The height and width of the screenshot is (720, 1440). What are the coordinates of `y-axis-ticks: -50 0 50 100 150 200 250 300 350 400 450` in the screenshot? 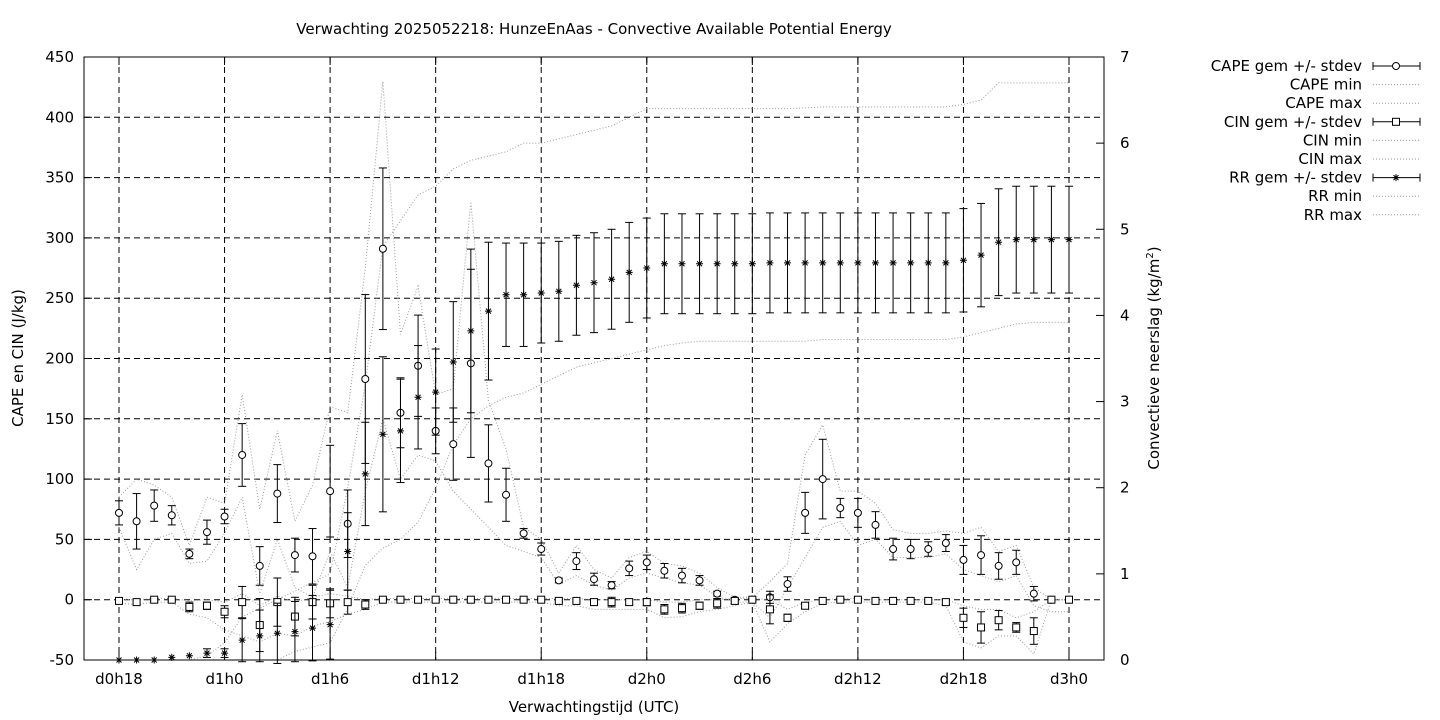 It's located at (68, 358).